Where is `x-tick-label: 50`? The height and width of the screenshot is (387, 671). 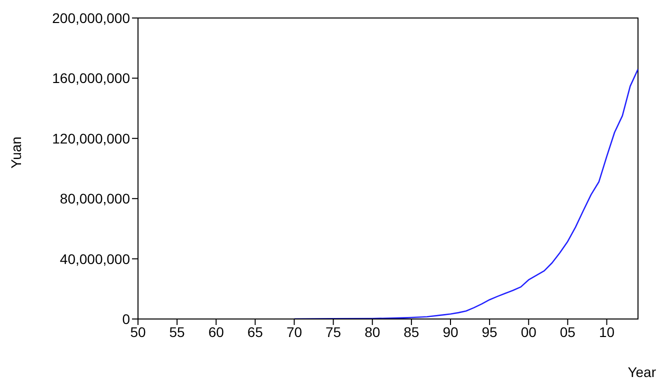 x-tick-label: 50 is located at coordinates (138, 332).